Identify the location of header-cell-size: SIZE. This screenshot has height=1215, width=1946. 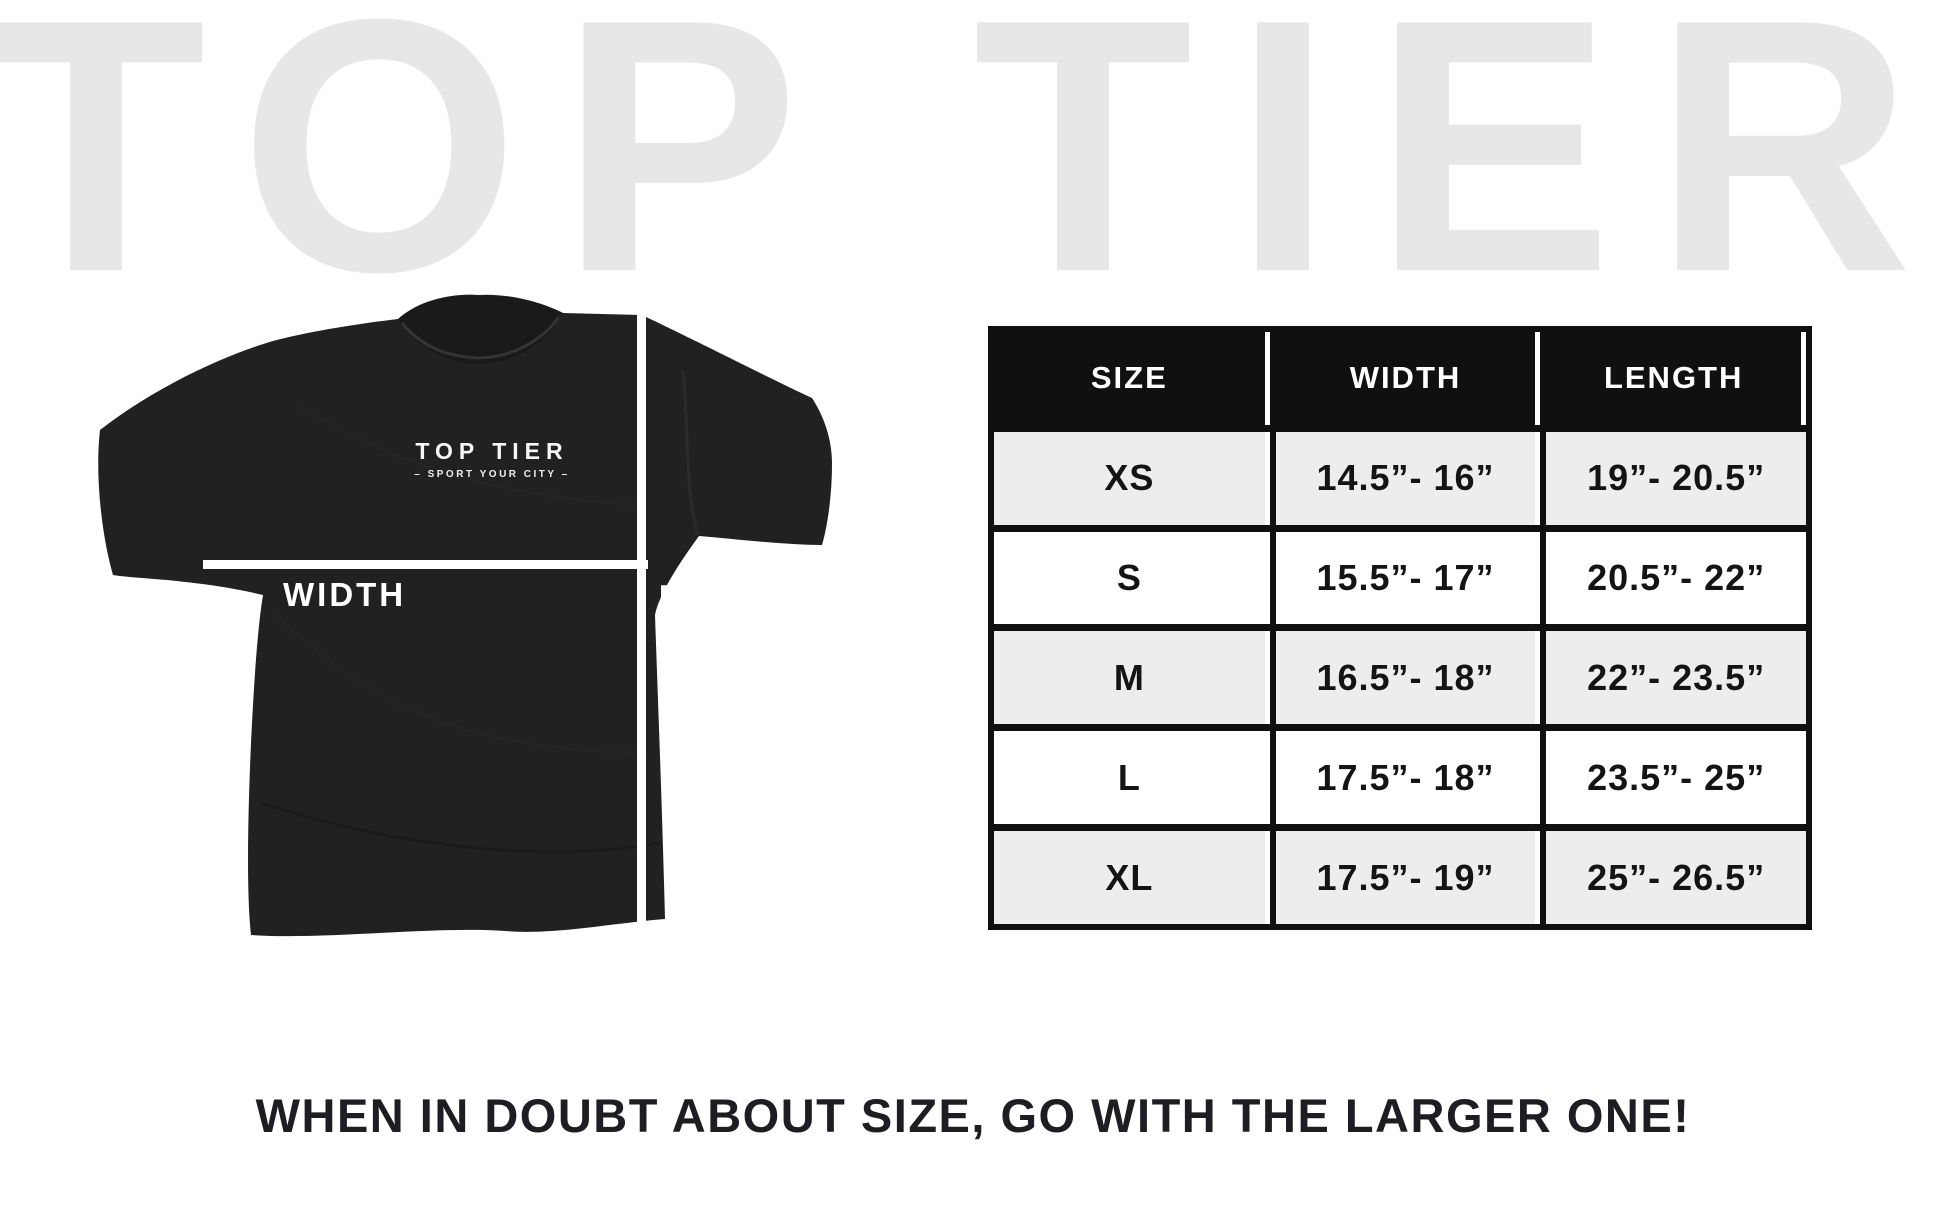
(1129, 378).